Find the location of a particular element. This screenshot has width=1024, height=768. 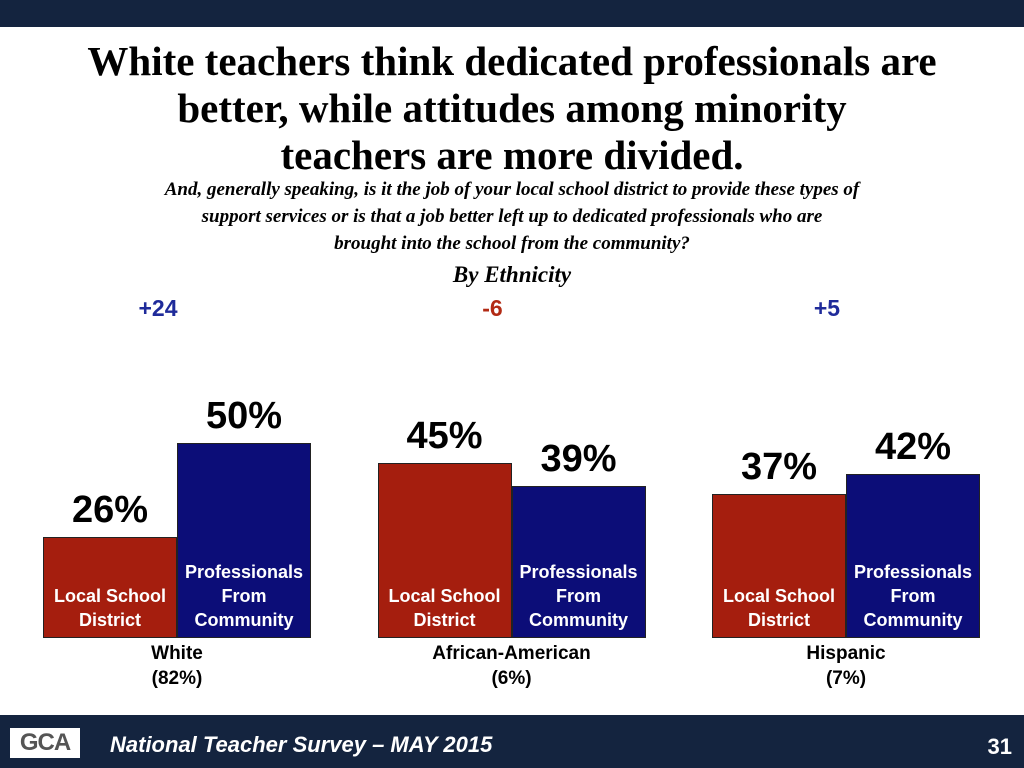

x-tick-sublabel: (7%) is located at coordinates (846, 678).